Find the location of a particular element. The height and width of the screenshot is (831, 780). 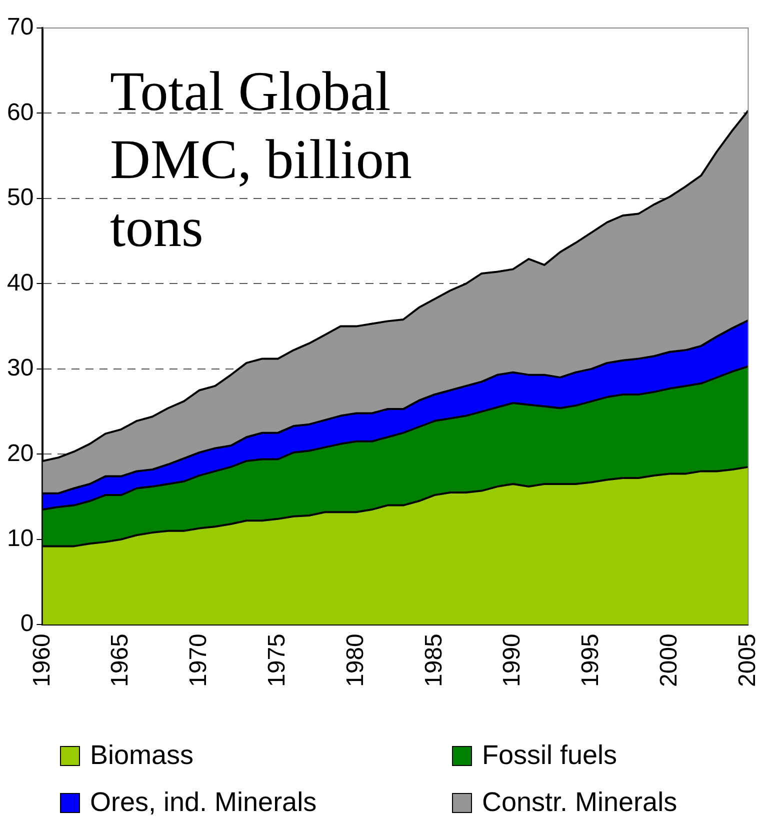

x-tick-label: 1995 is located at coordinates (590, 660).